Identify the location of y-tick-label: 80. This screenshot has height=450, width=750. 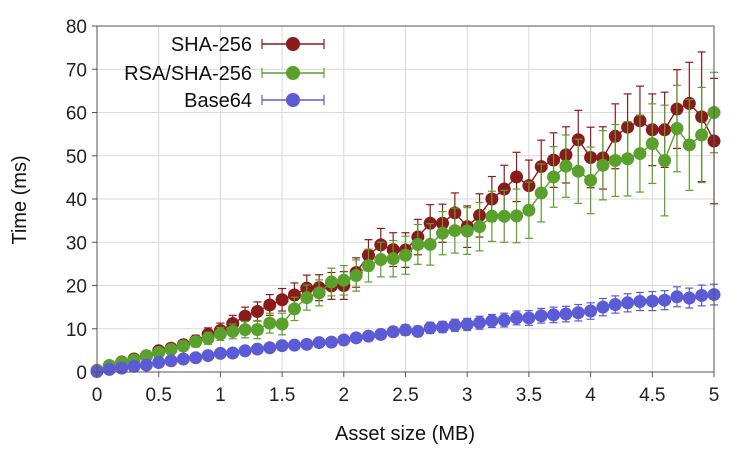
(76, 27).